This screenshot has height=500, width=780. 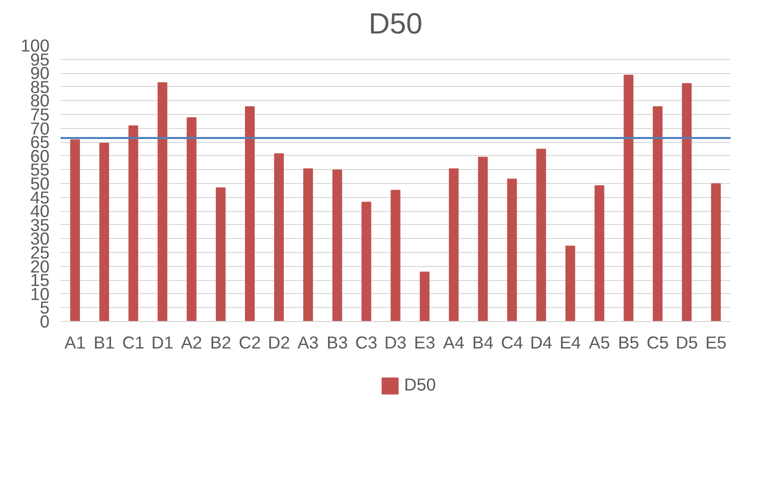 What do you see at coordinates (366, 342) in the screenshot?
I see `x-tick-label: C3` at bounding box center [366, 342].